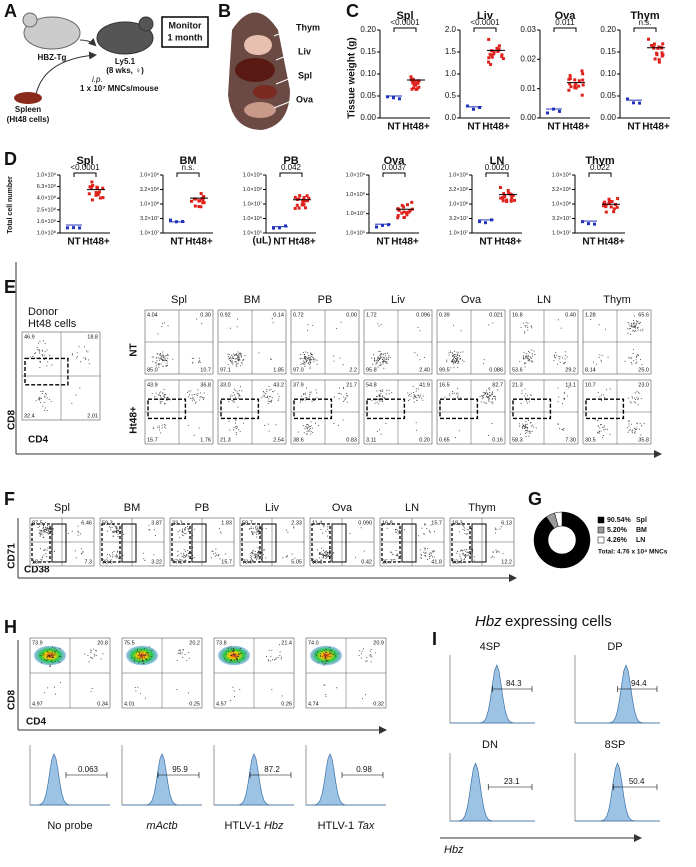 This screenshot has width=696, height=867. I want to click on quadrant-value: 25.0, so click(643, 370).